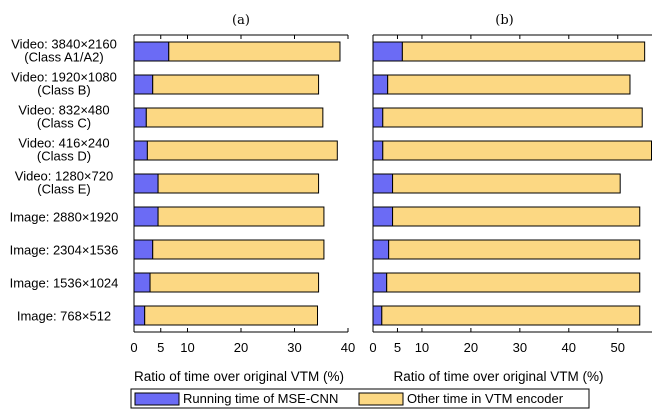  Describe the element at coordinates (64, 123) in the screenshot. I see `category-label: (Class C)` at that location.